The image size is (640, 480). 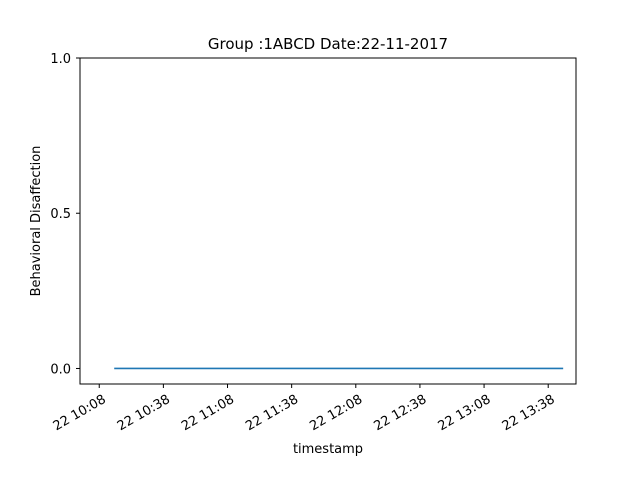 What do you see at coordinates (328, 44) in the screenshot?
I see `chart-title: Group :1ABCD Date:22-11-2017` at bounding box center [328, 44].